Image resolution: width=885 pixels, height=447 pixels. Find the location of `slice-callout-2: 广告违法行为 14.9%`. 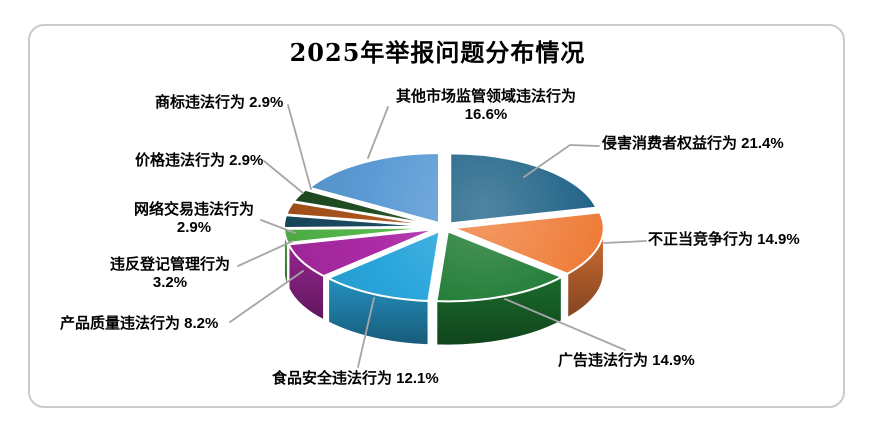

slice-callout-2: 广告违法行为 14.9% is located at coordinates (626, 361).